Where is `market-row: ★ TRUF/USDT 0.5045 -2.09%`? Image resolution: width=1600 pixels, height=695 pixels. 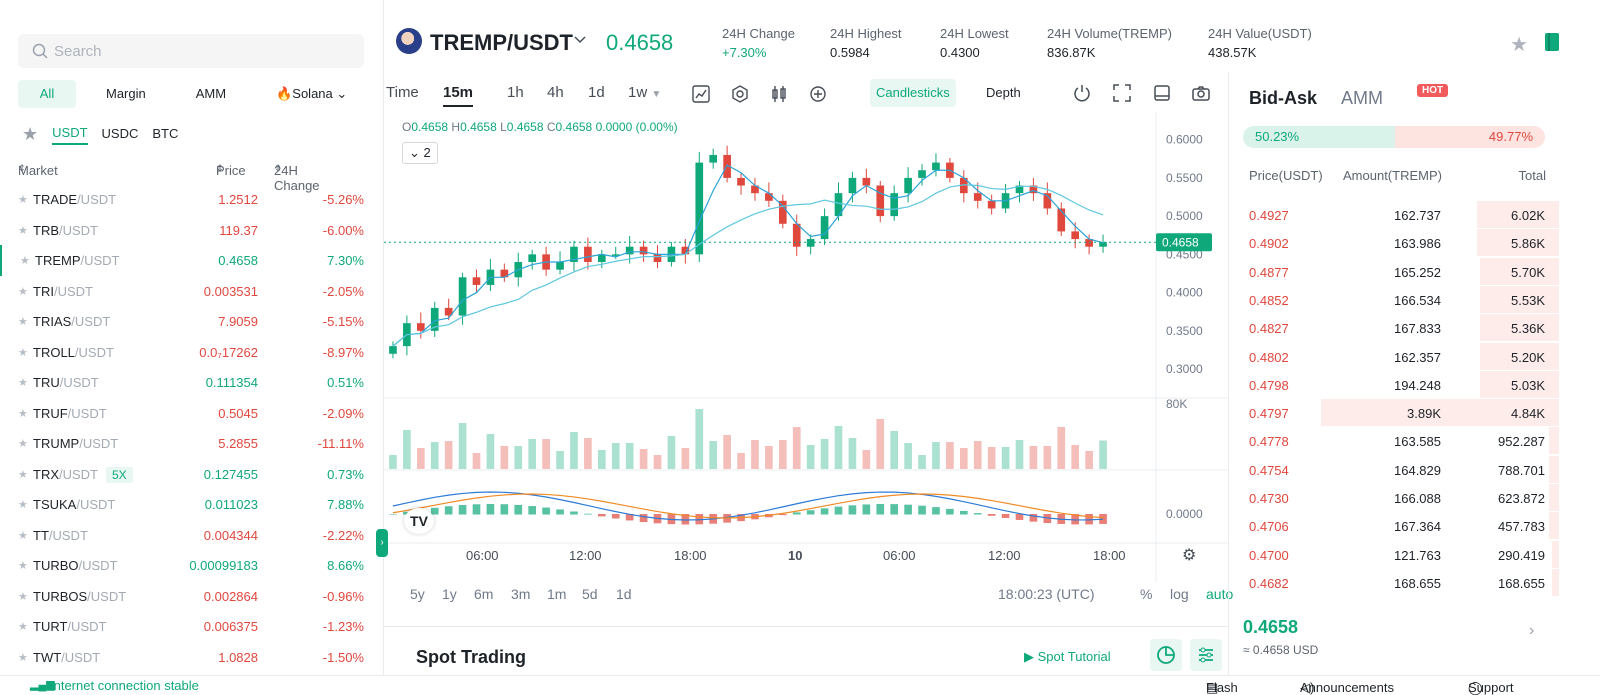
market-row: ★ TRUF/USDT 0.5045 -2.09% is located at coordinates (191, 413).